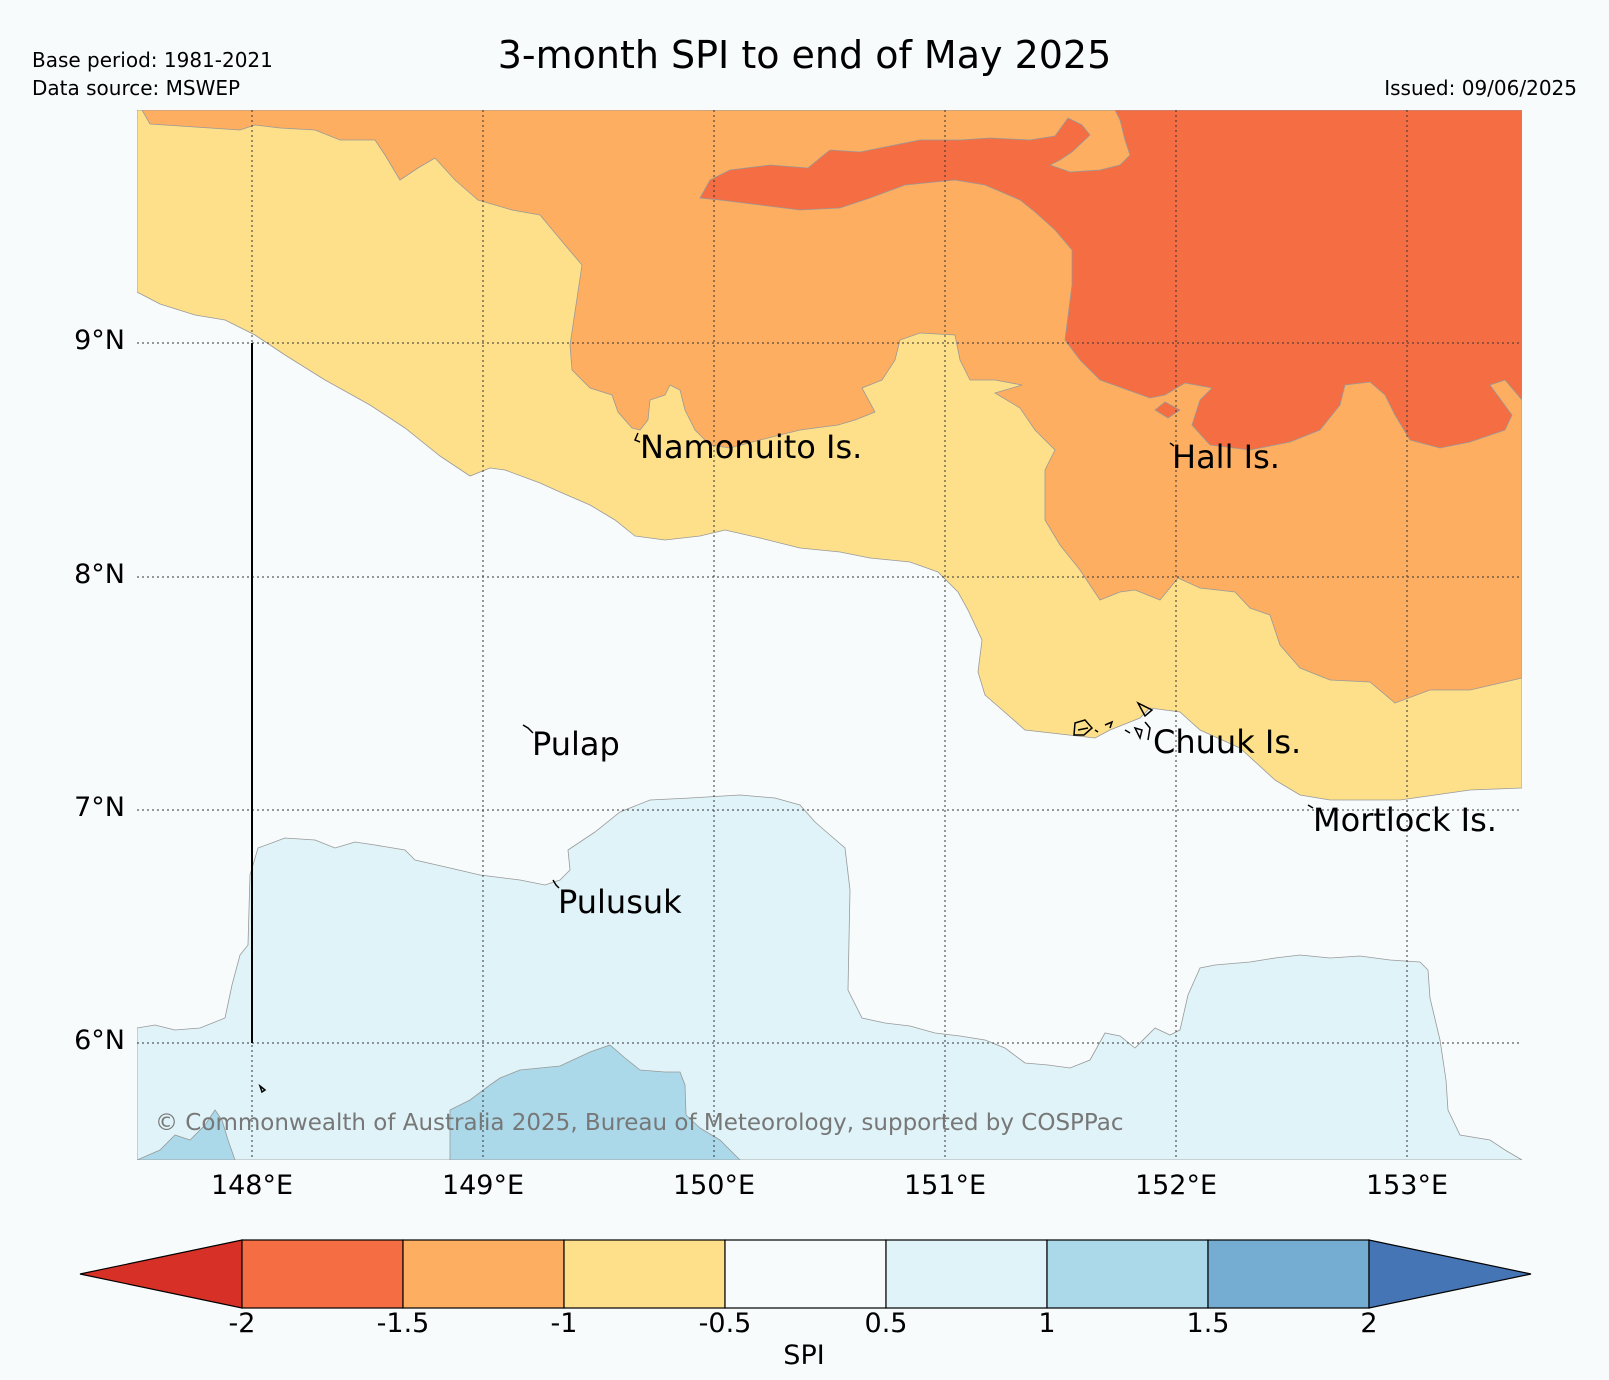 This screenshot has width=1609, height=1380. I want to click on lon-label: 150°E, so click(714, 1185).